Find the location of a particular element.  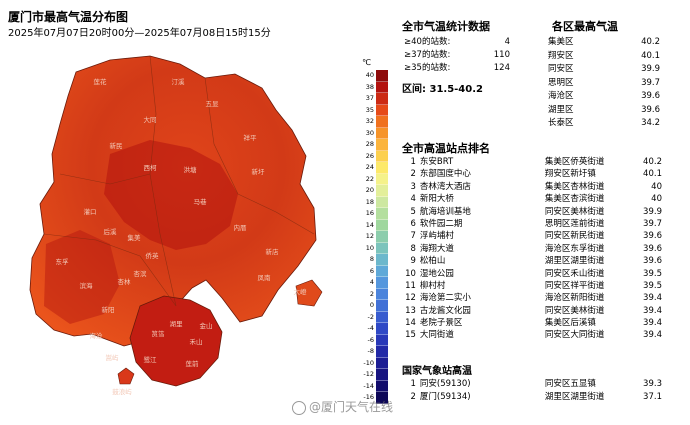

map-place-label: 新圩 is located at coordinates (259, 171).